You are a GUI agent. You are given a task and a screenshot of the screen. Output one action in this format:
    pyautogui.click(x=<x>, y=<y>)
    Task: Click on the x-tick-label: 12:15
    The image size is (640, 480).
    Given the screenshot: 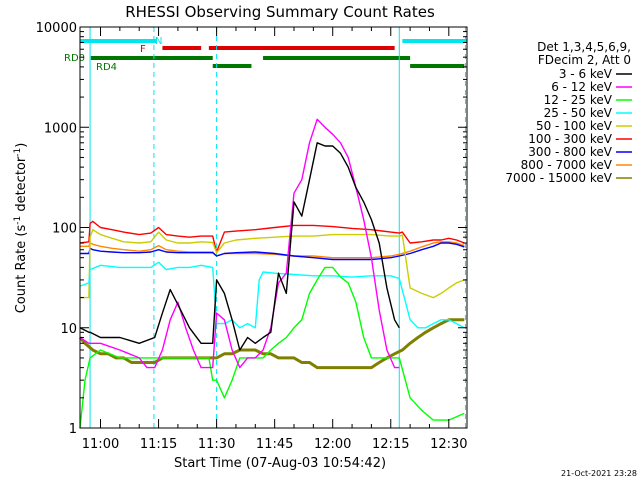 What is the action you would take?
    pyautogui.click(x=390, y=444)
    